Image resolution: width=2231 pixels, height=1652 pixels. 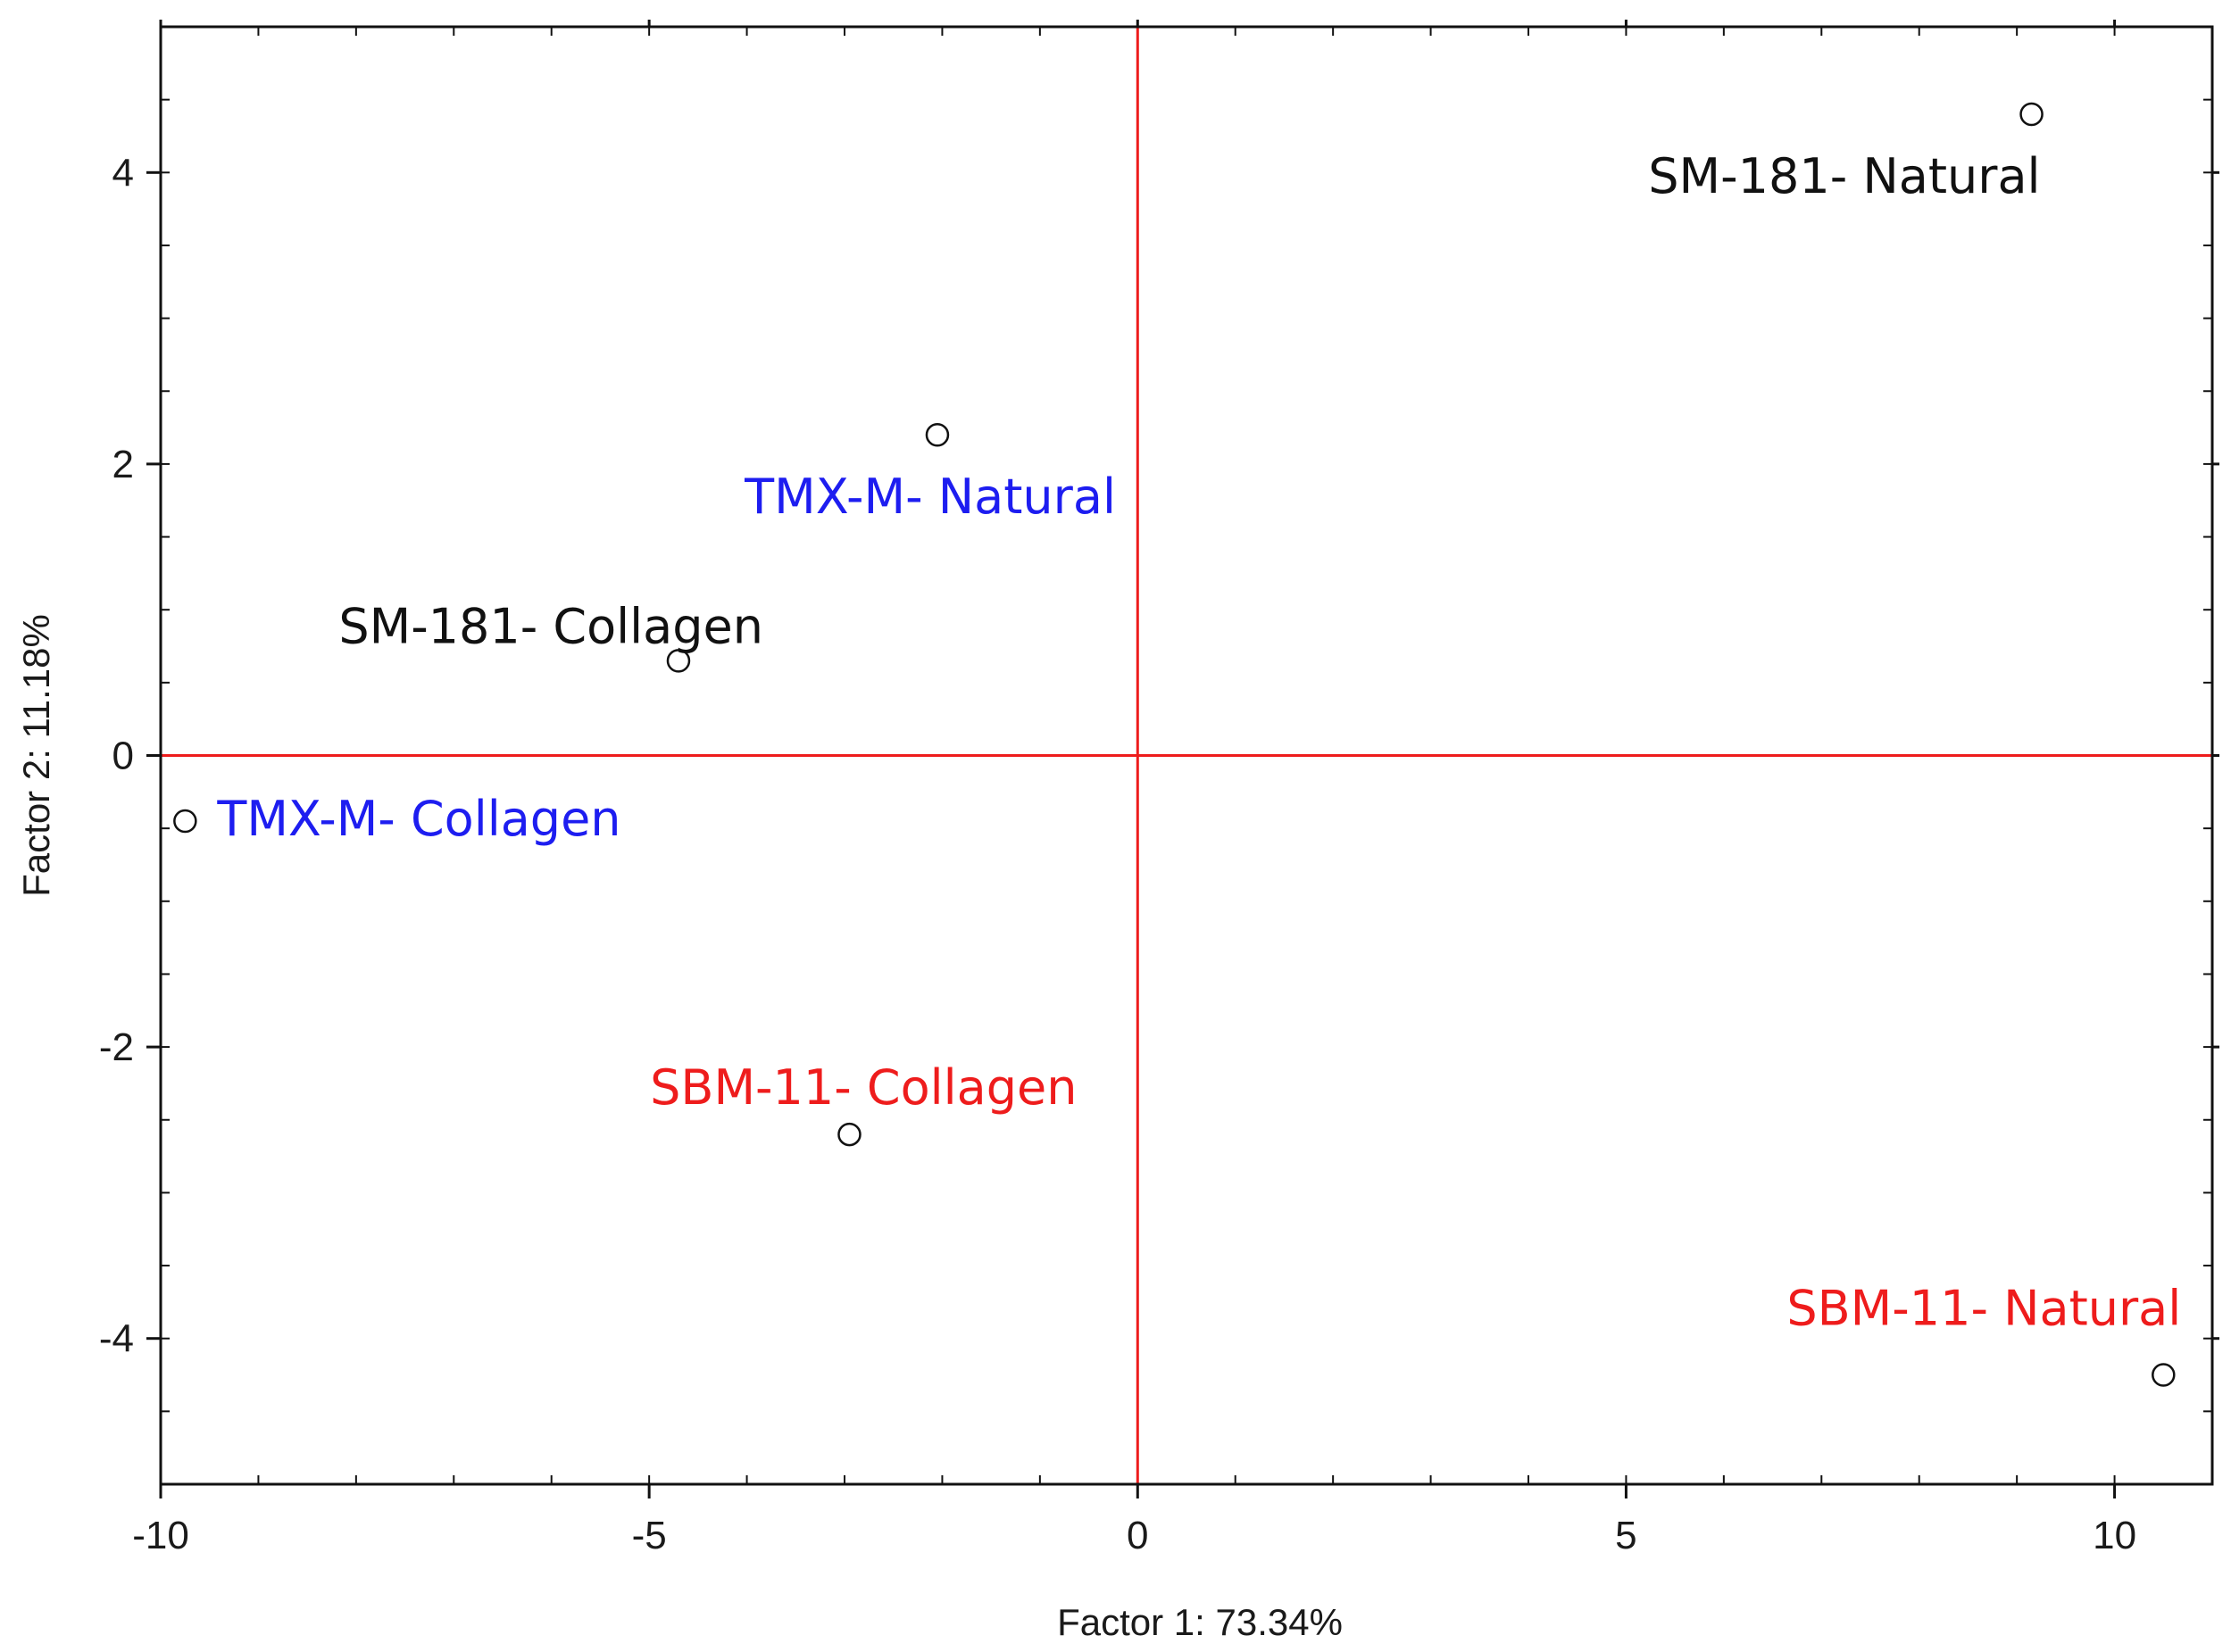 What do you see at coordinates (2114, 1536) in the screenshot?
I see `x-tick-label: 10` at bounding box center [2114, 1536].